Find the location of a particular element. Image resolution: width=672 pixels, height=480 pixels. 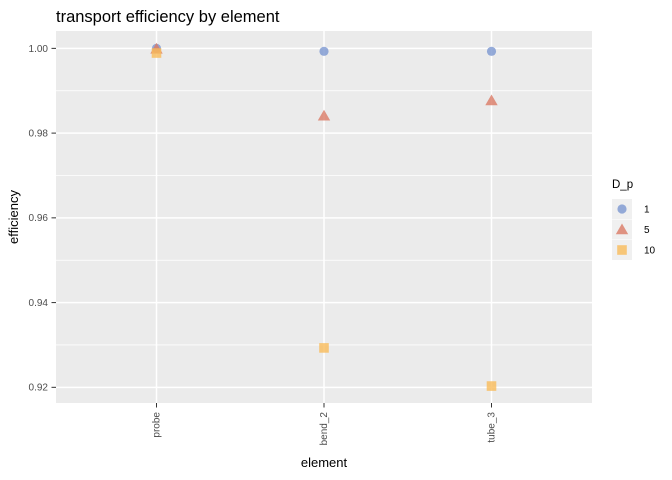

data-point-tube_3-dp5 is located at coordinates (491, 100).